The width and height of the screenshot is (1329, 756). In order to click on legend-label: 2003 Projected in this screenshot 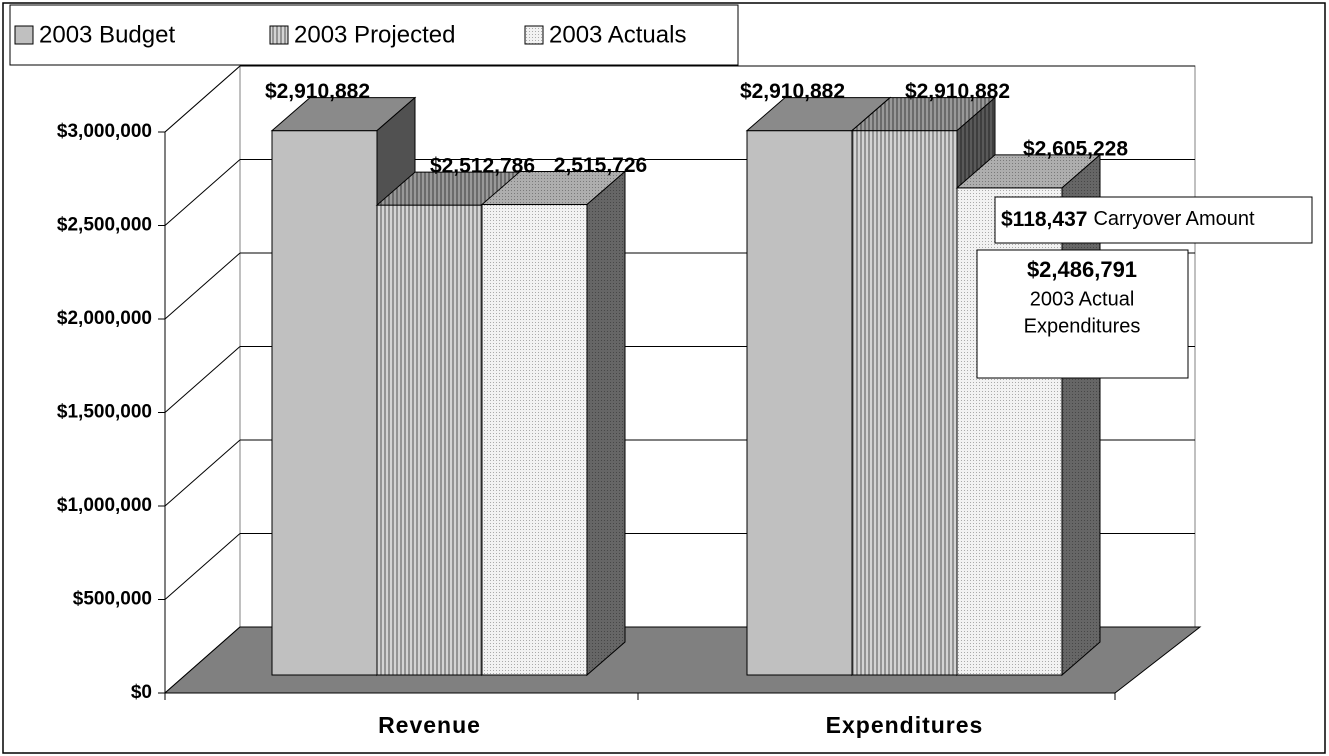, I will do `click(374, 34)`.